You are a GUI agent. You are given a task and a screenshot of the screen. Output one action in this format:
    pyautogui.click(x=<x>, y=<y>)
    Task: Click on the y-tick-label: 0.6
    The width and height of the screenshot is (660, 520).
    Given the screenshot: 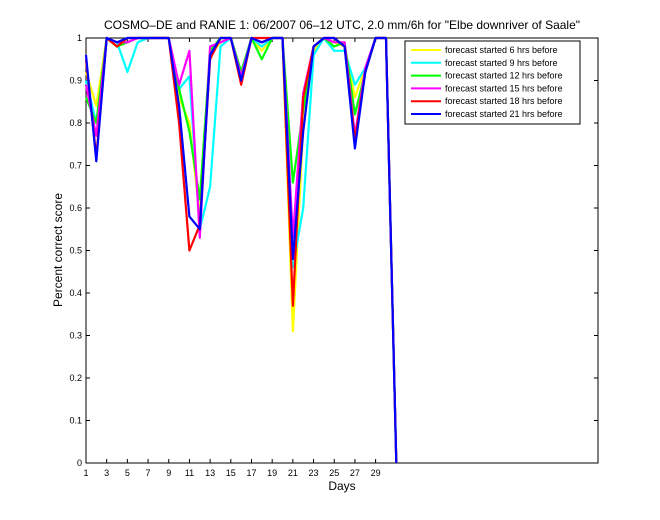 What is the action you would take?
    pyautogui.click(x=75, y=208)
    